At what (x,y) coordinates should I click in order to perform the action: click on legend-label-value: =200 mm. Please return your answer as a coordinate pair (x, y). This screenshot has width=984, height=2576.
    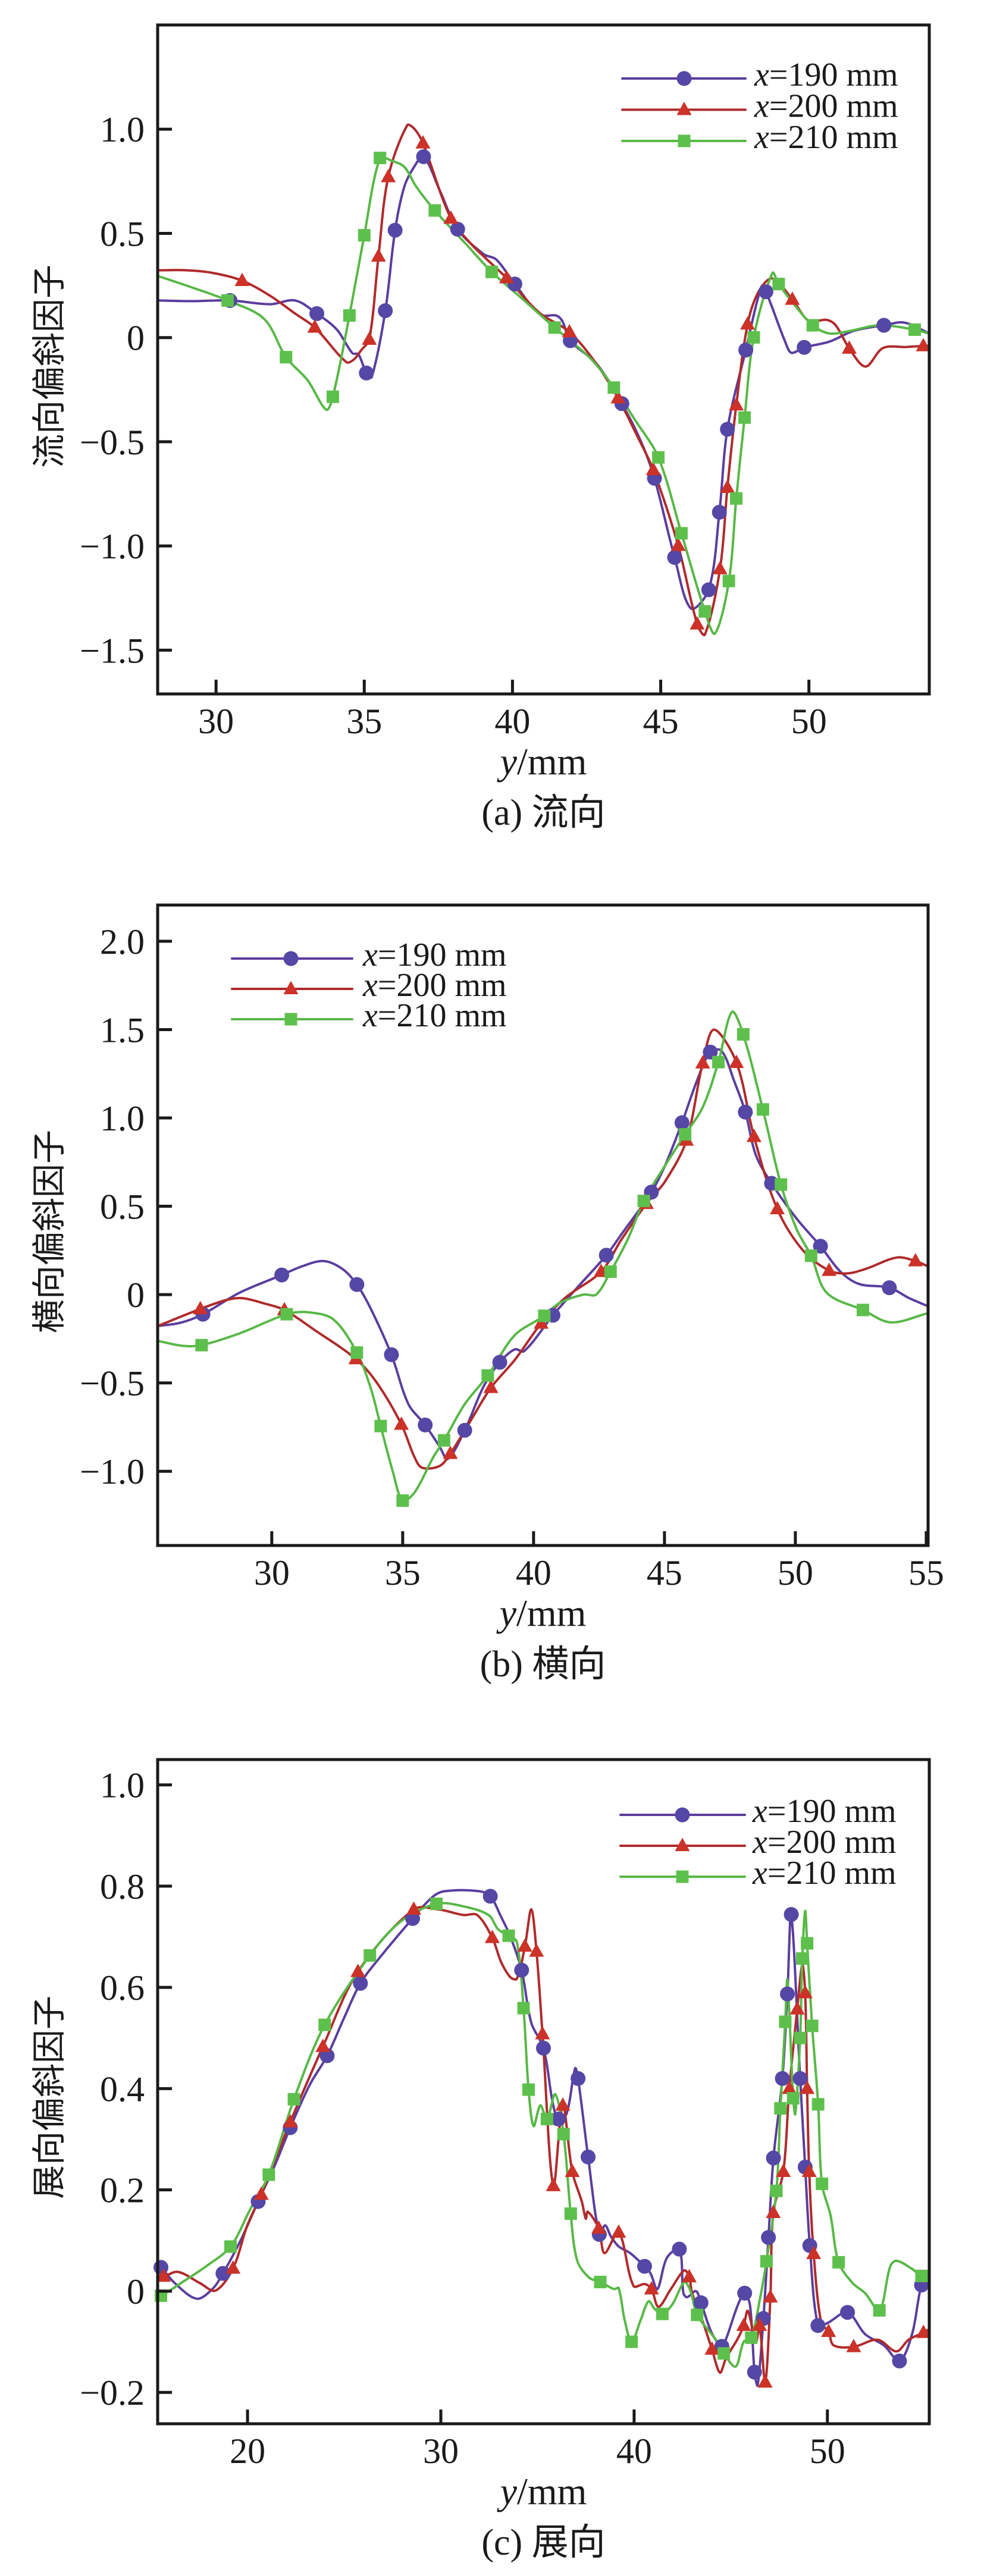
    Looking at the image, I should click on (832, 1842).